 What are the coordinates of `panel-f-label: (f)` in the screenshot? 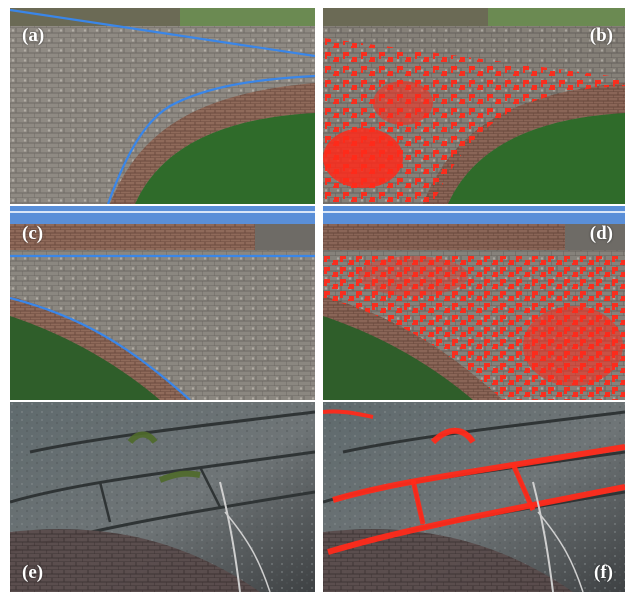 It's located at (603, 572).